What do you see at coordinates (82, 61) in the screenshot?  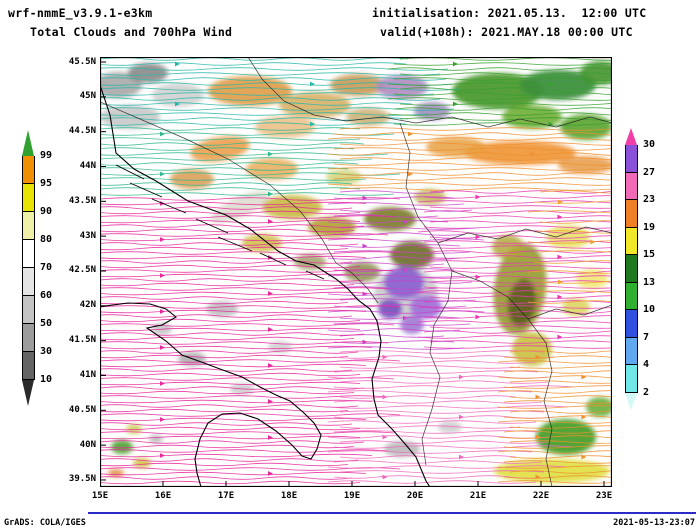 I see `lat-label: 45.5N` at bounding box center [82, 61].